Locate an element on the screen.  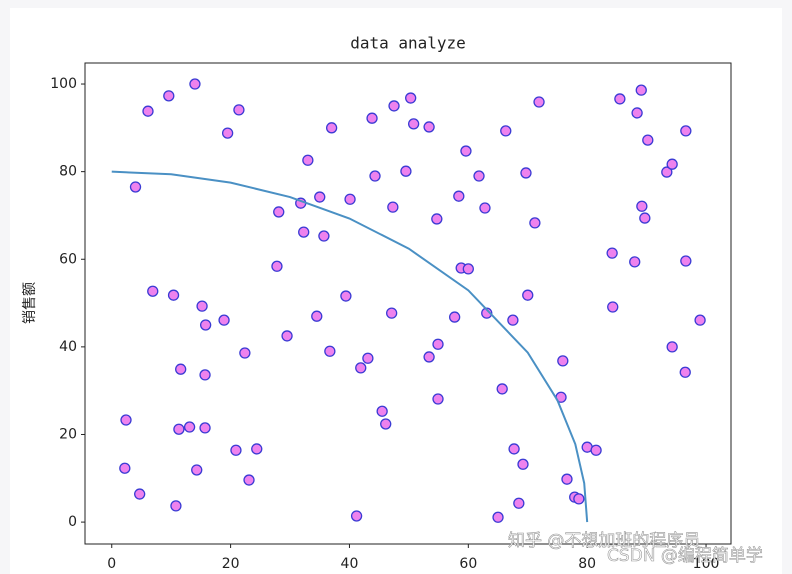
watermark: 知乎 @不想加班的程序员 is located at coordinates (604, 541).